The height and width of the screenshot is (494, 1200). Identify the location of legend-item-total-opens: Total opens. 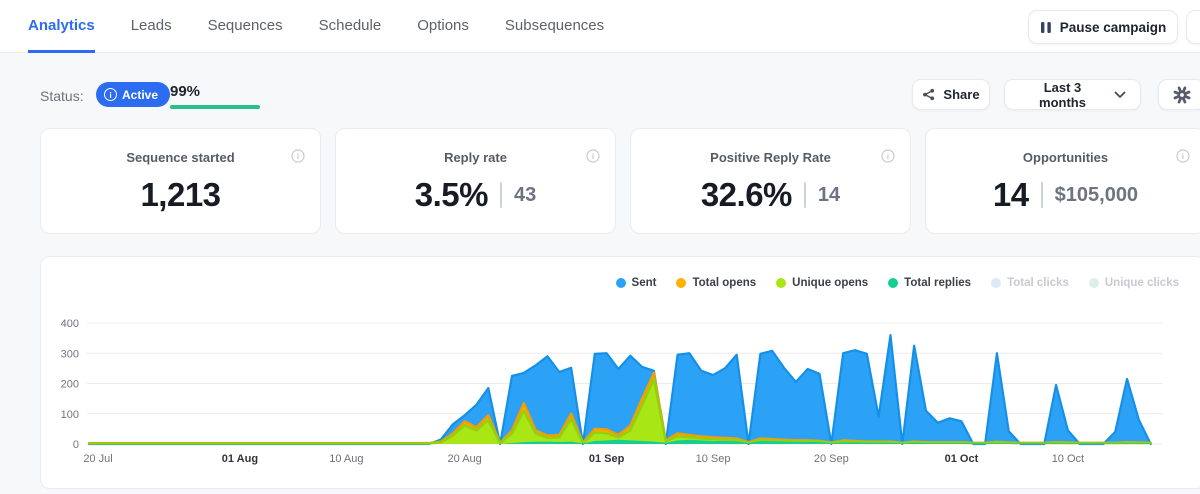
(716, 283).